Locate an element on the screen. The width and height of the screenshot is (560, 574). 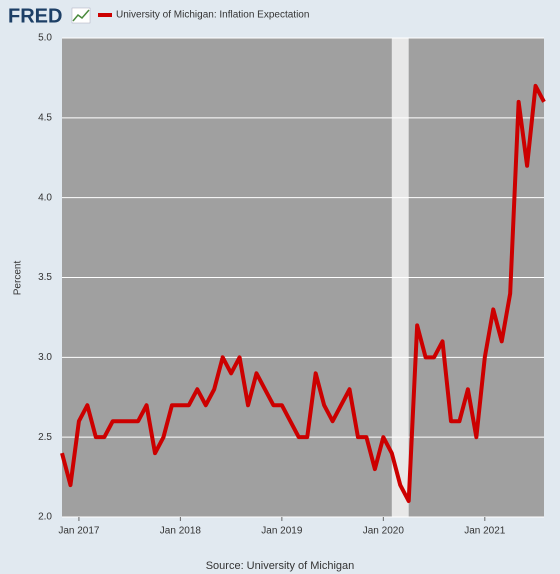
y-axis-label: Percent is located at coordinates (18, 278).